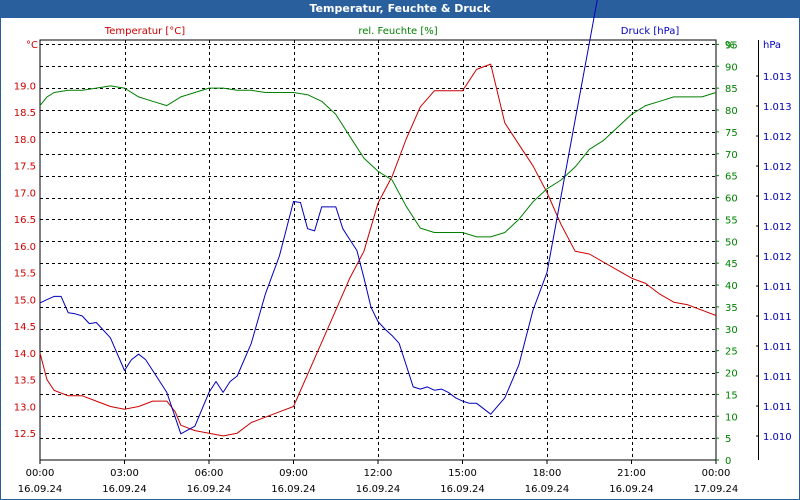 This screenshot has width=800, height=500. What do you see at coordinates (731, 155) in the screenshot?
I see `humidity-tick-label: 70` at bounding box center [731, 155].